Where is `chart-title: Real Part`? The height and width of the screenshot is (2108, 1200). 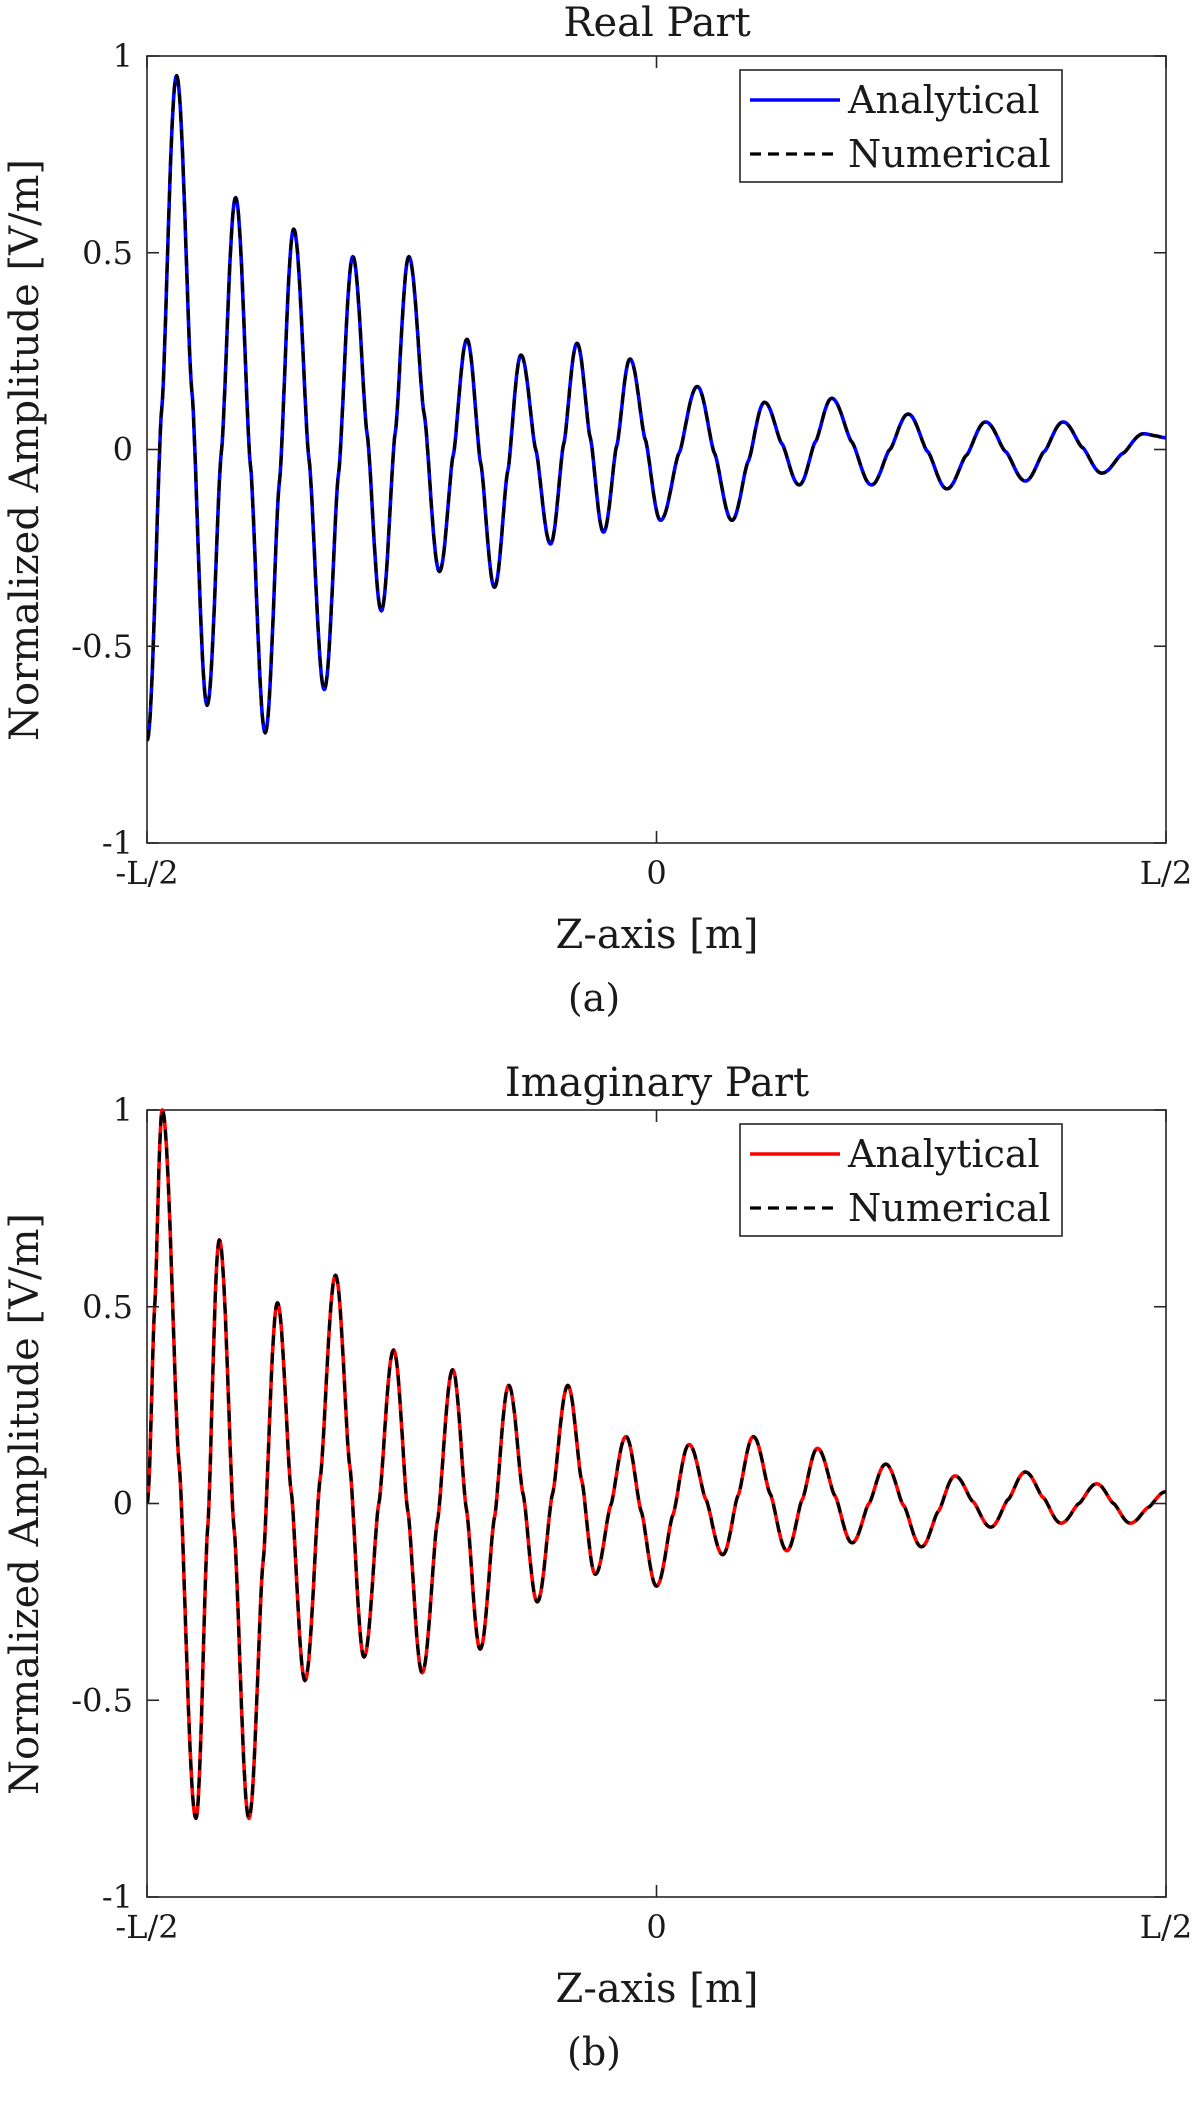
chart-title: Real Part is located at coordinates (656, 23).